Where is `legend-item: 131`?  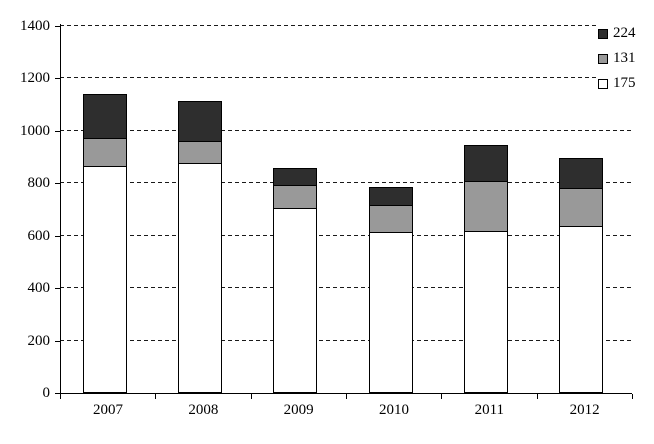 legend-item: 131 is located at coordinates (616, 58).